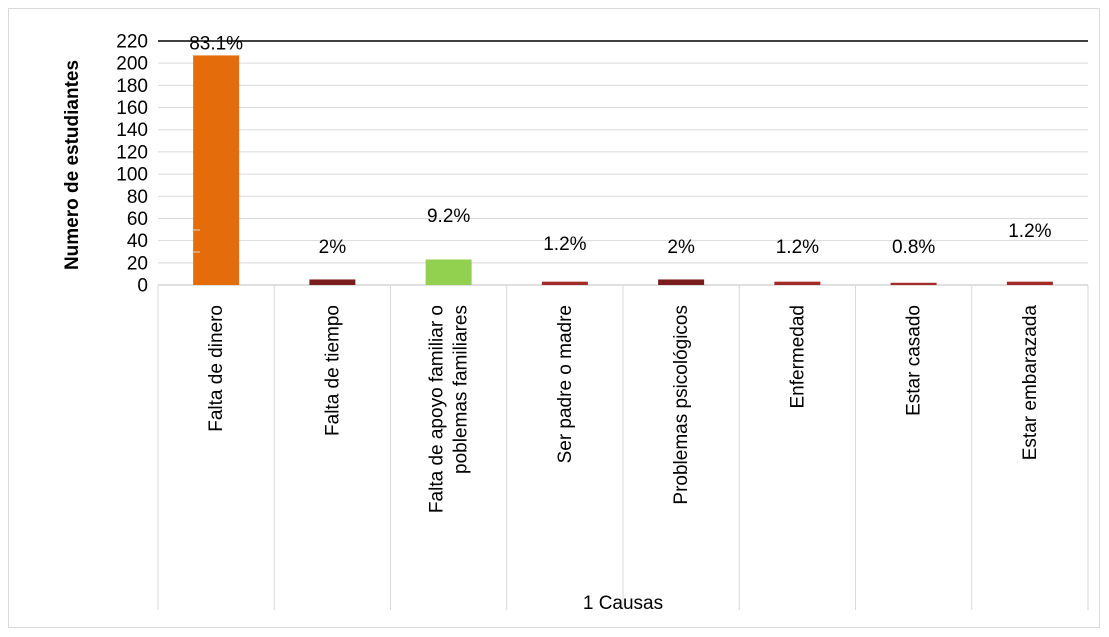 The image size is (1109, 637). Describe the element at coordinates (137, 241) in the screenshot. I see `y-tick-label: 40` at that location.